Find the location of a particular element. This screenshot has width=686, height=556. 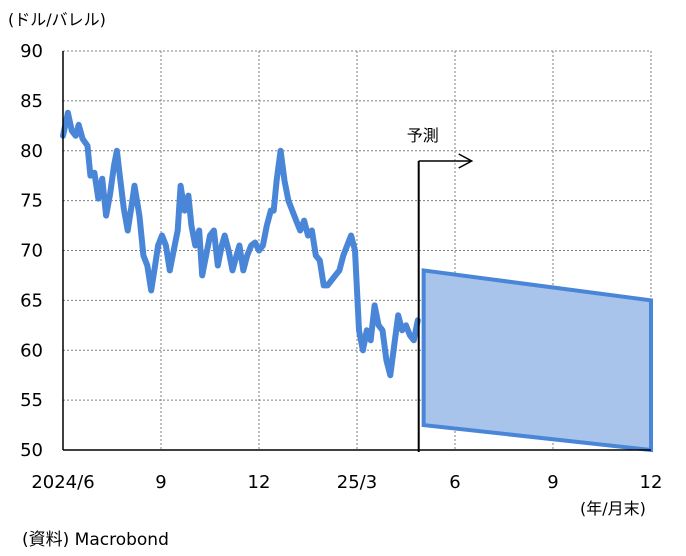

y-tick-label: 55 is located at coordinates (31, 400).